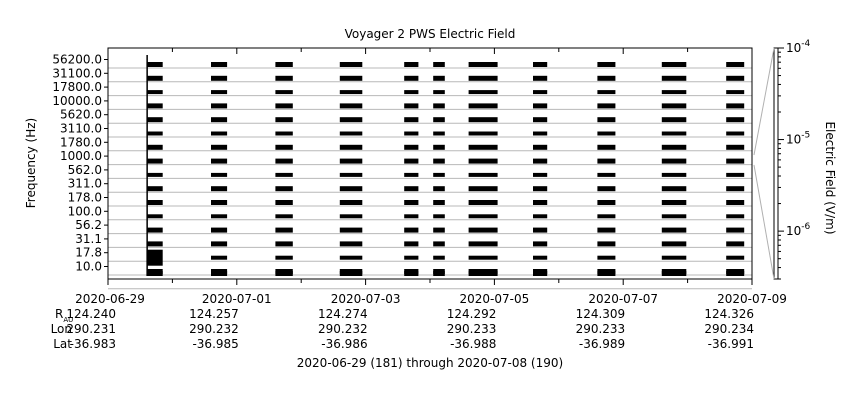  Describe the element at coordinates (61, 329) in the screenshot. I see `ephemeris-lon-label: Lon` at that location.